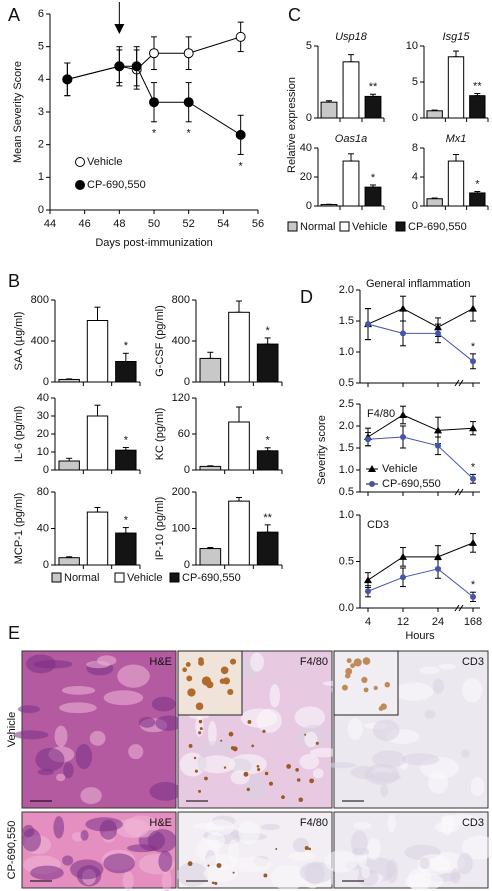  Describe the element at coordinates (153, 243) in the screenshot. I see `x-axis-label: Days post-immunization` at that location.